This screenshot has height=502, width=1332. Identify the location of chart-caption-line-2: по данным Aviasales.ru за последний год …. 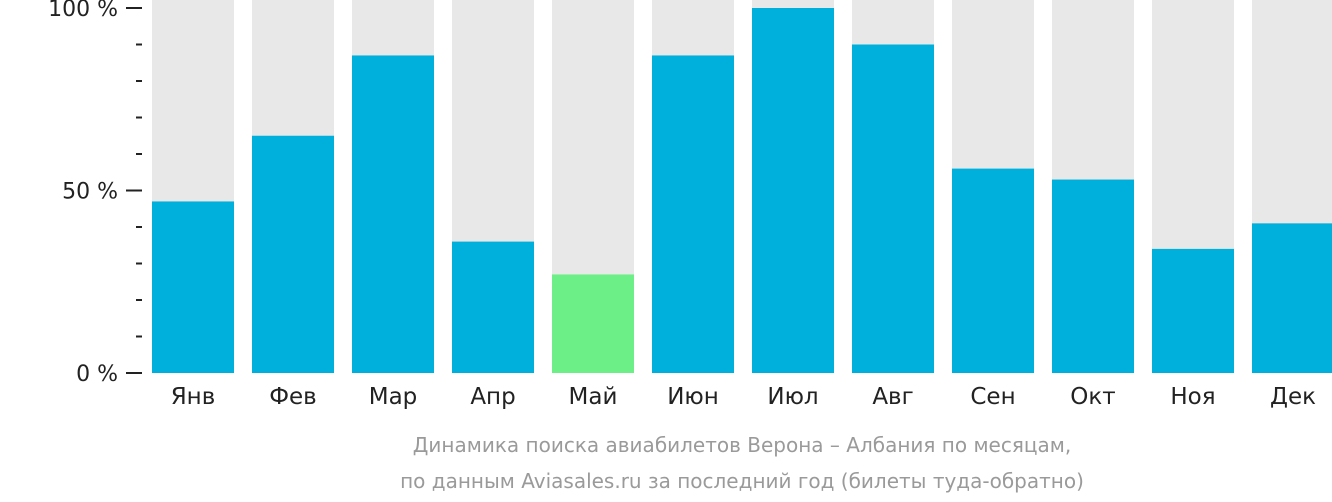
(742, 481).